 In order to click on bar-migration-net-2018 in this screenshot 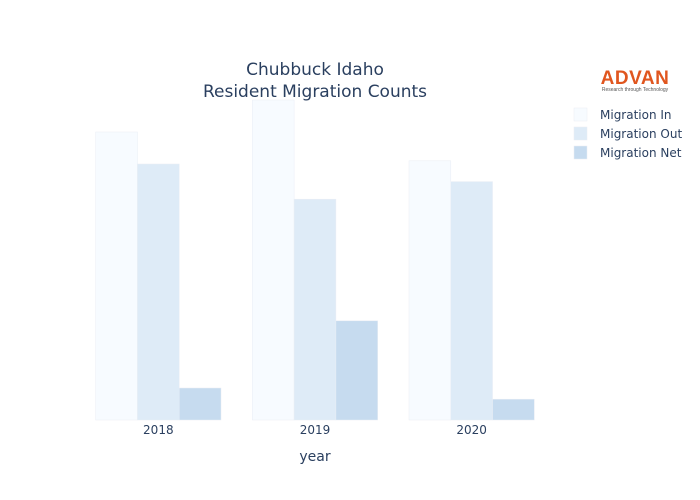, I will do `click(200, 404)`.